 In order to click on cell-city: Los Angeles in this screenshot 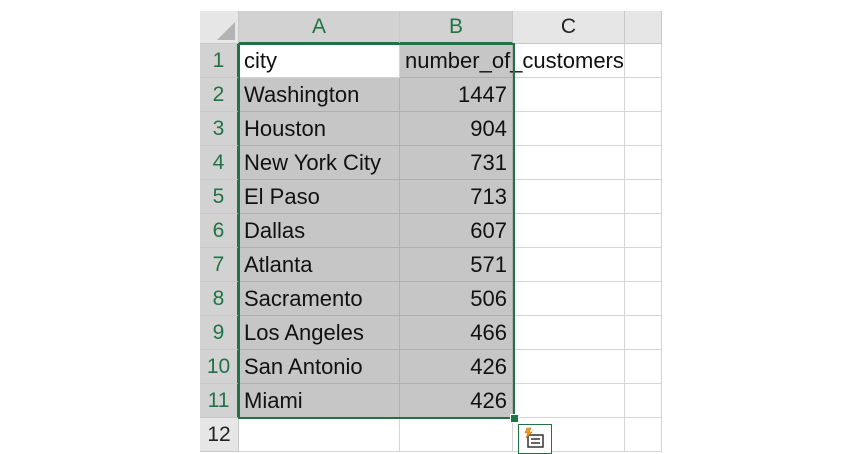, I will do `click(319, 333)`.